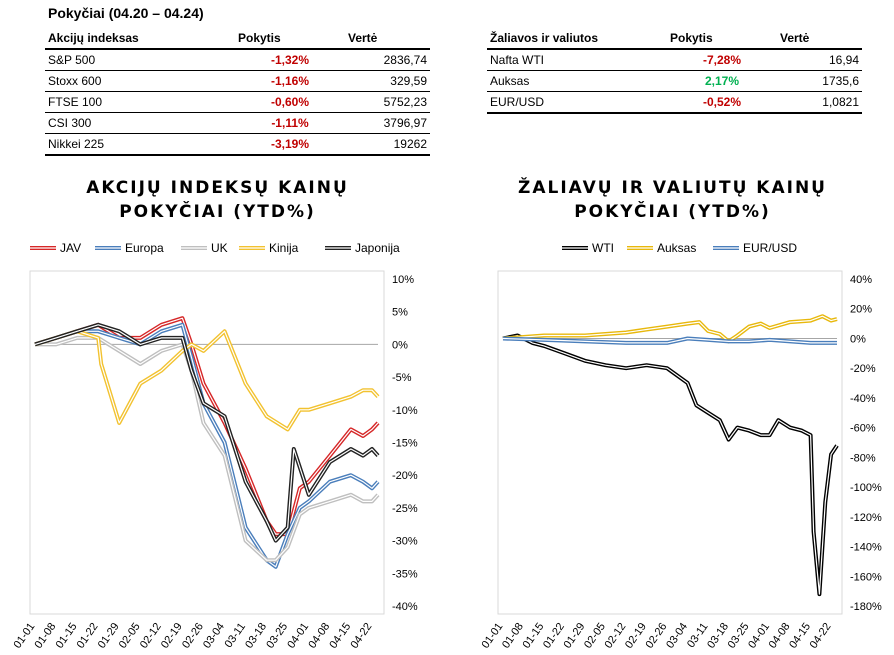 This screenshot has height=655, width=894. Describe the element at coordinates (858, 339) in the screenshot. I see `y-tick-label: 0%` at that location.